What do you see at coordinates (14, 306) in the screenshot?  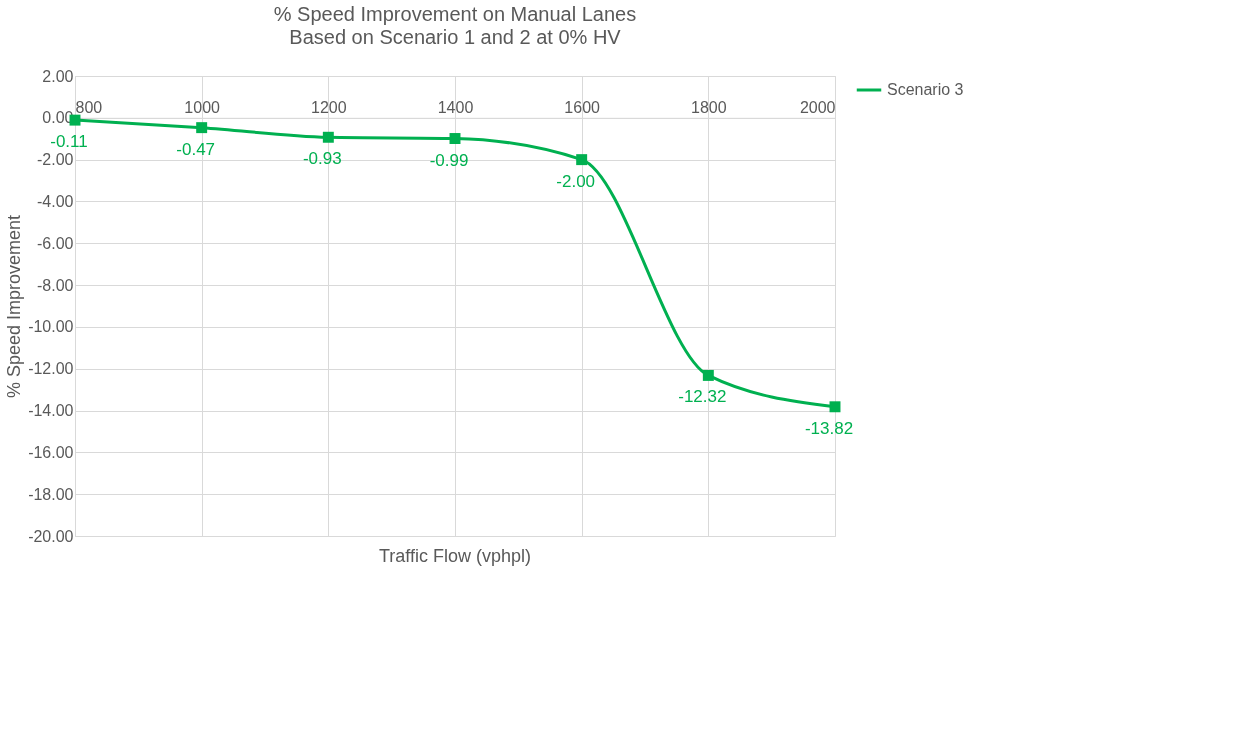 I see `y-axis-title: % Speed Improvement` at bounding box center [14, 306].